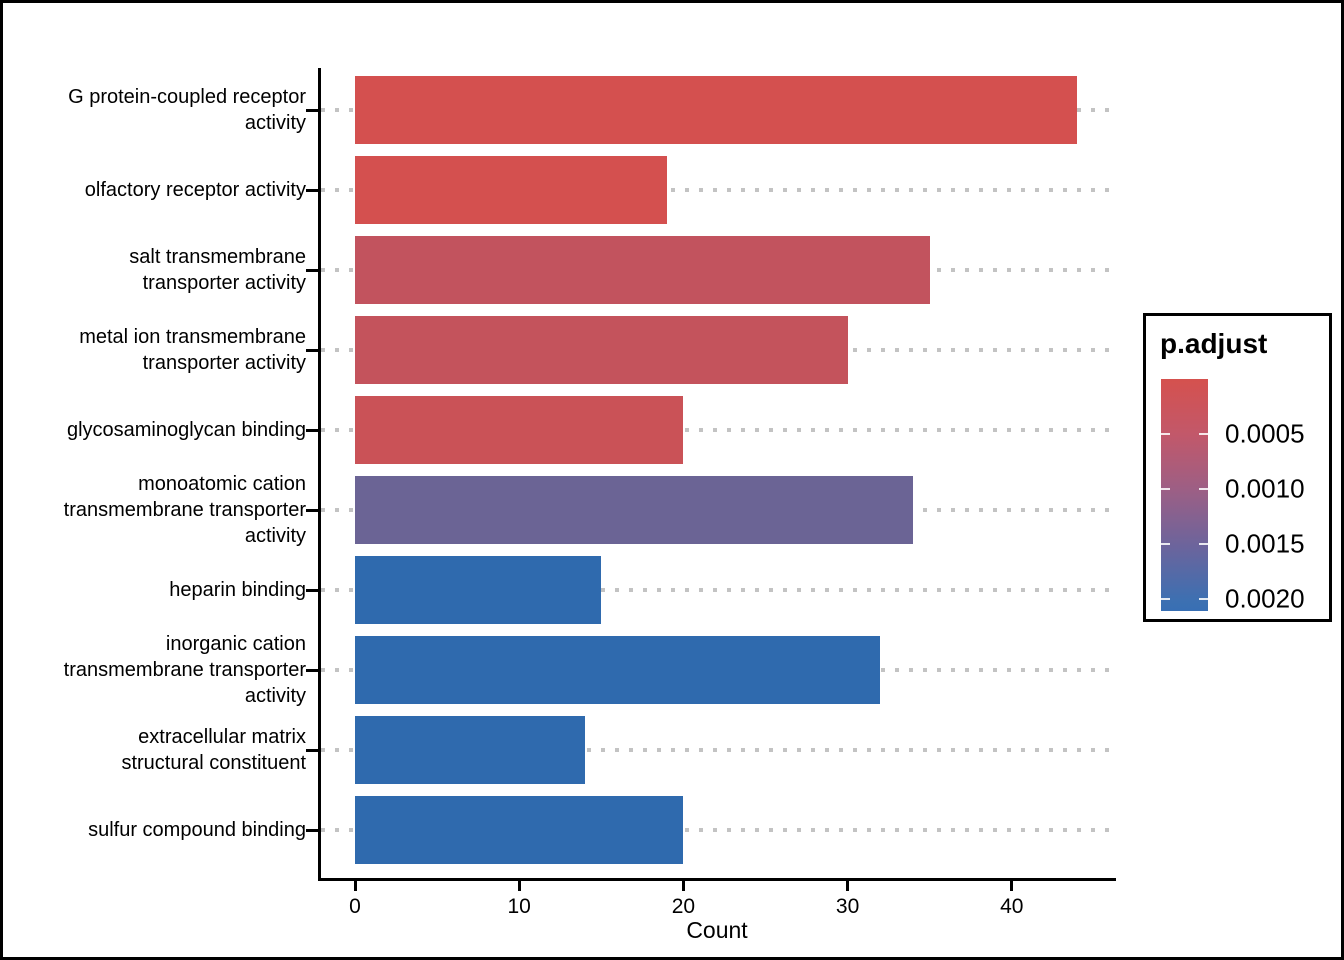  I want to click on category-label: glycosaminoglycan binding, so click(186, 430).